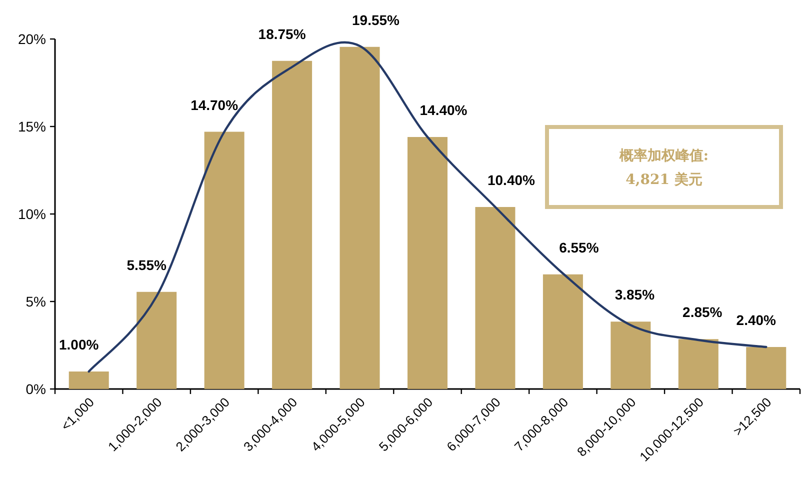 Image resolution: width=808 pixels, height=479 pixels. What do you see at coordinates (511, 180) in the screenshot?
I see `data-label: 10.40%` at bounding box center [511, 180].